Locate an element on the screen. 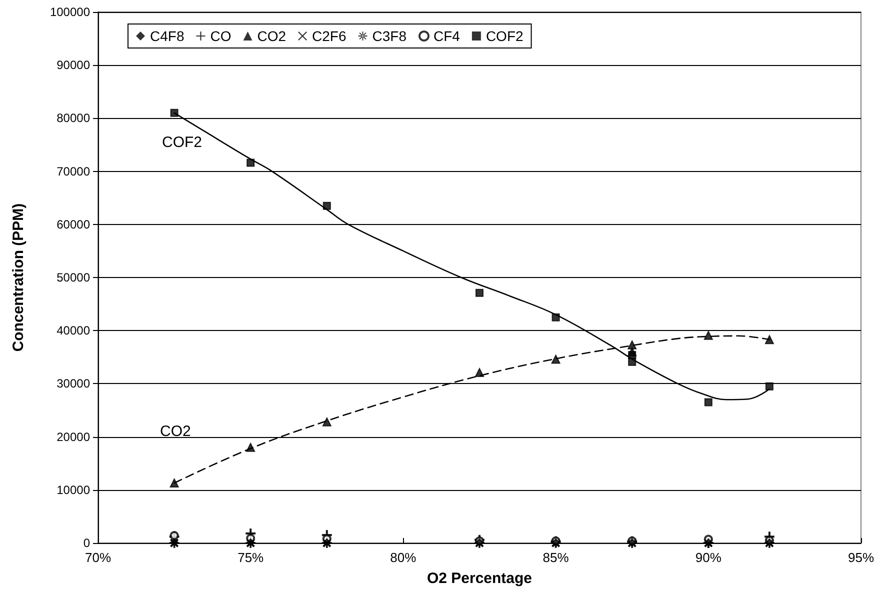  y-tick-label: 70000 is located at coordinates (73, 171).